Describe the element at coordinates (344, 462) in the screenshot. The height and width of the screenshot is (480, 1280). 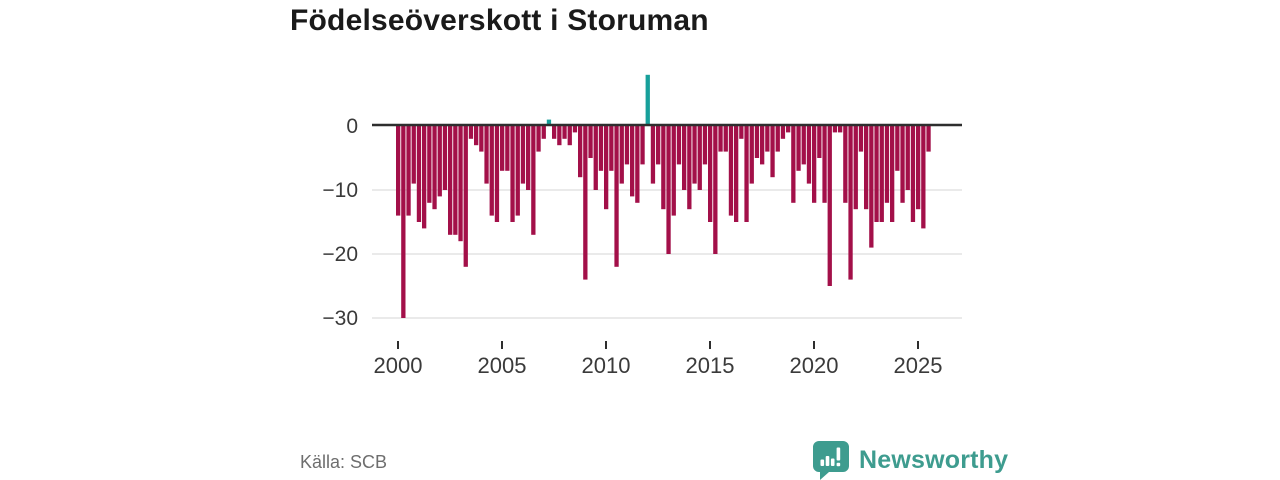
I see `source-note: Källa: SCB` at that location.